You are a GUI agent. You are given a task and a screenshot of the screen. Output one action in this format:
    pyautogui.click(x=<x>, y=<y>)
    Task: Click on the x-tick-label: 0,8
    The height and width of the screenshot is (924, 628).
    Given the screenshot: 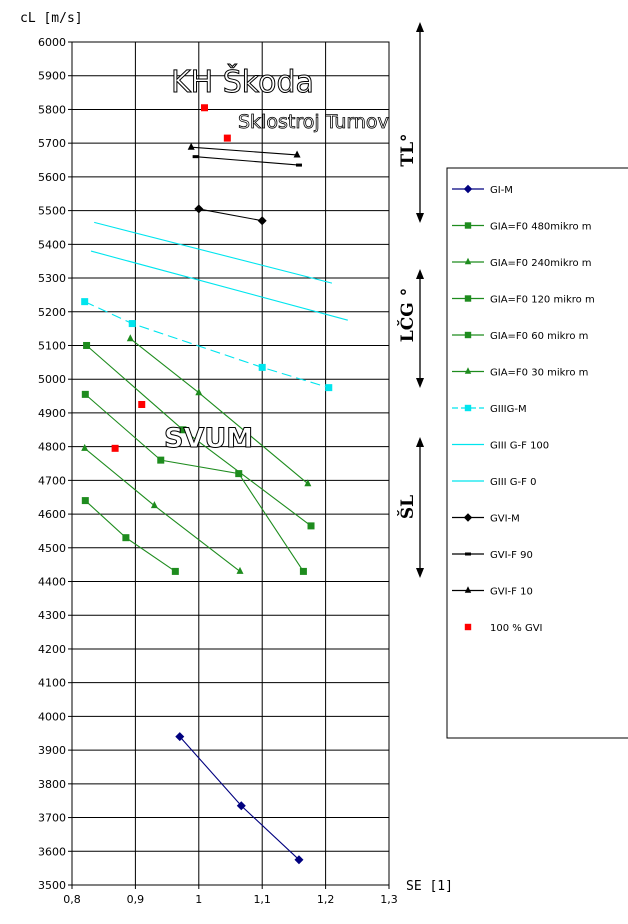 What is the action you would take?
    pyautogui.click(x=72, y=899)
    